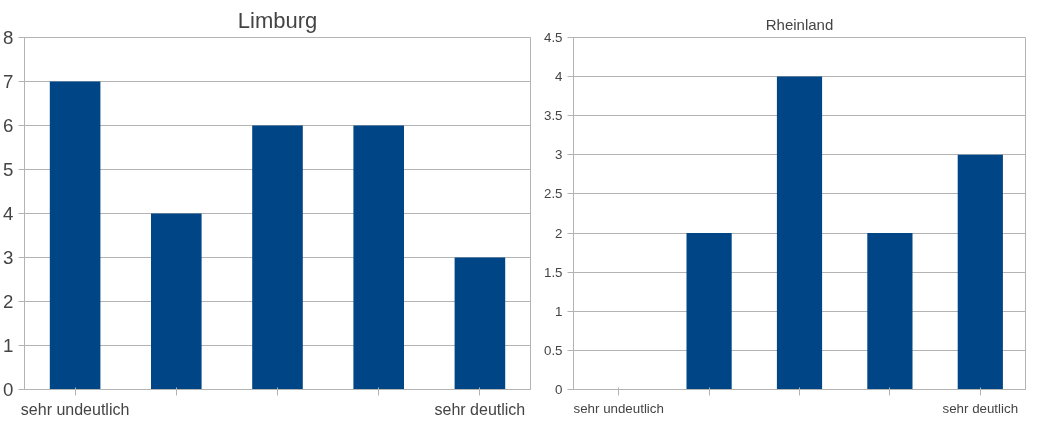 Image resolution: width=1041 pixels, height=428 pixels. What do you see at coordinates (8, 37) in the screenshot?
I see `y-tick-label: 8` at bounding box center [8, 37].